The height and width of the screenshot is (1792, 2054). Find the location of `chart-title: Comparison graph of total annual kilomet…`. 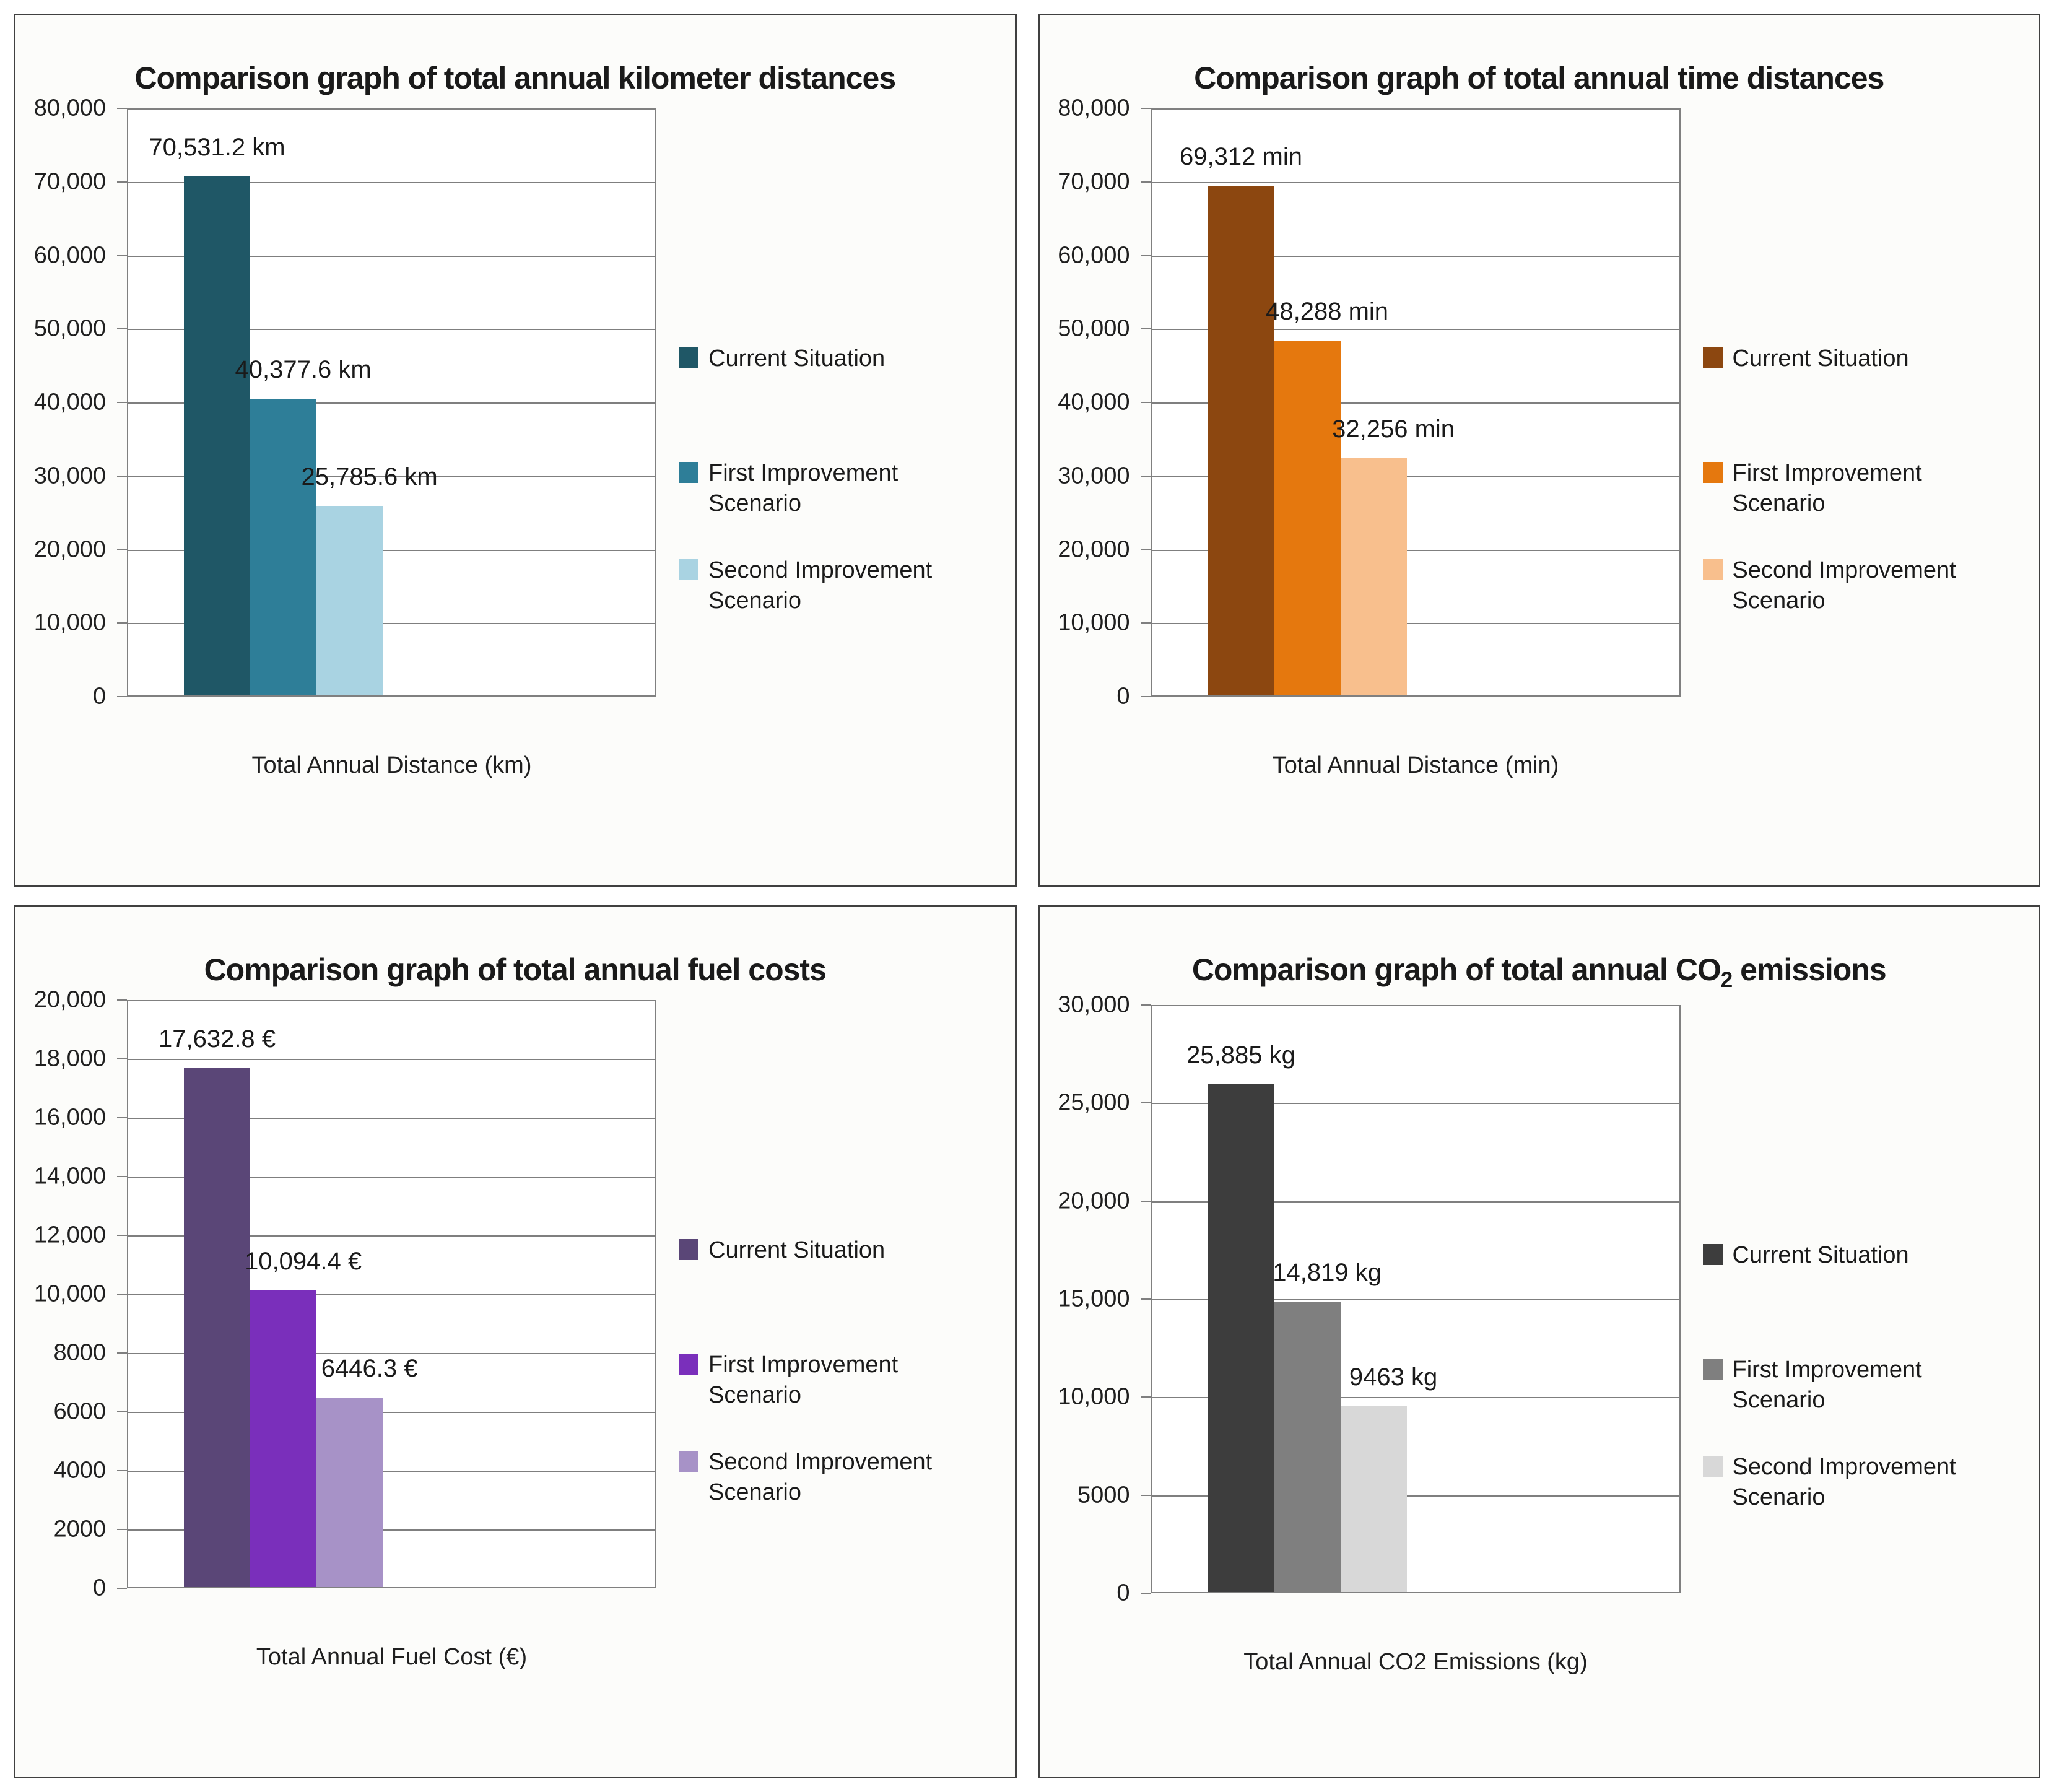

chart-title: Comparison graph of total annual kilomet… is located at coordinates (515, 78).